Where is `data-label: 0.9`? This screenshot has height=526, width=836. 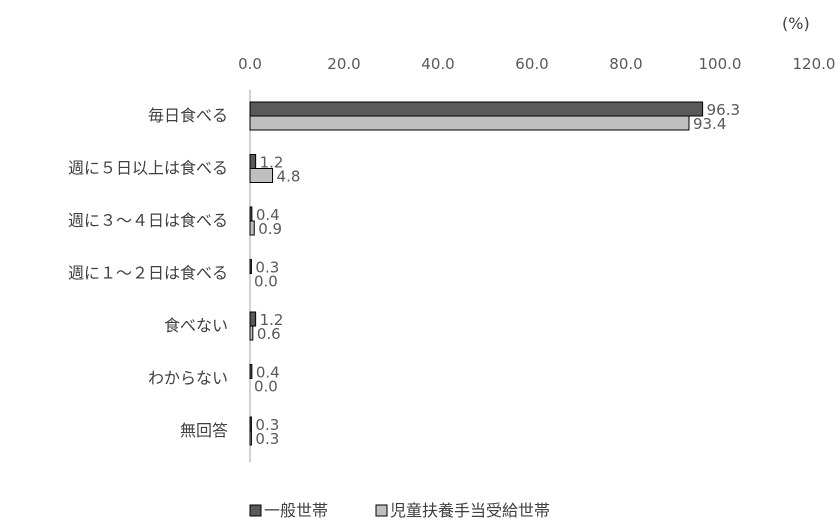
data-label: 0.9 is located at coordinates (270, 229).